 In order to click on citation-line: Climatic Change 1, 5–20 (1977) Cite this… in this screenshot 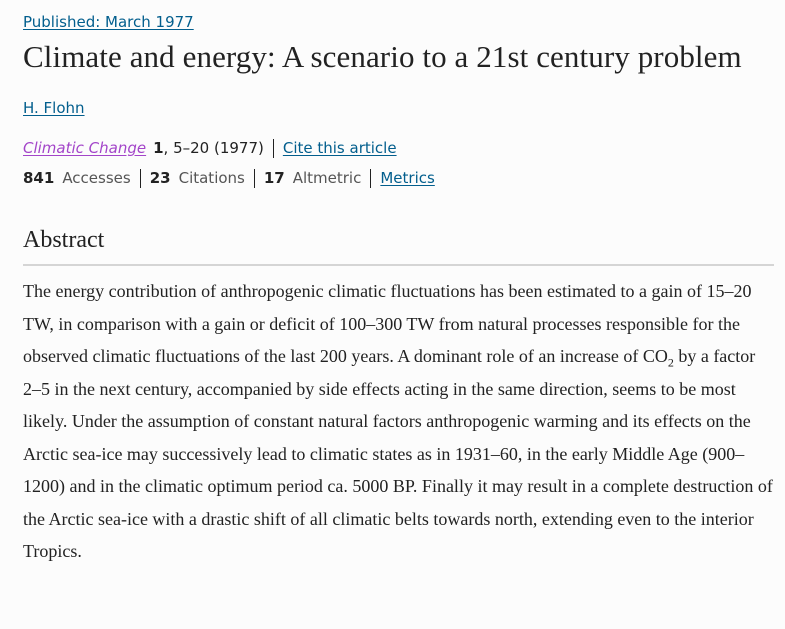, I will do `click(399, 148)`.